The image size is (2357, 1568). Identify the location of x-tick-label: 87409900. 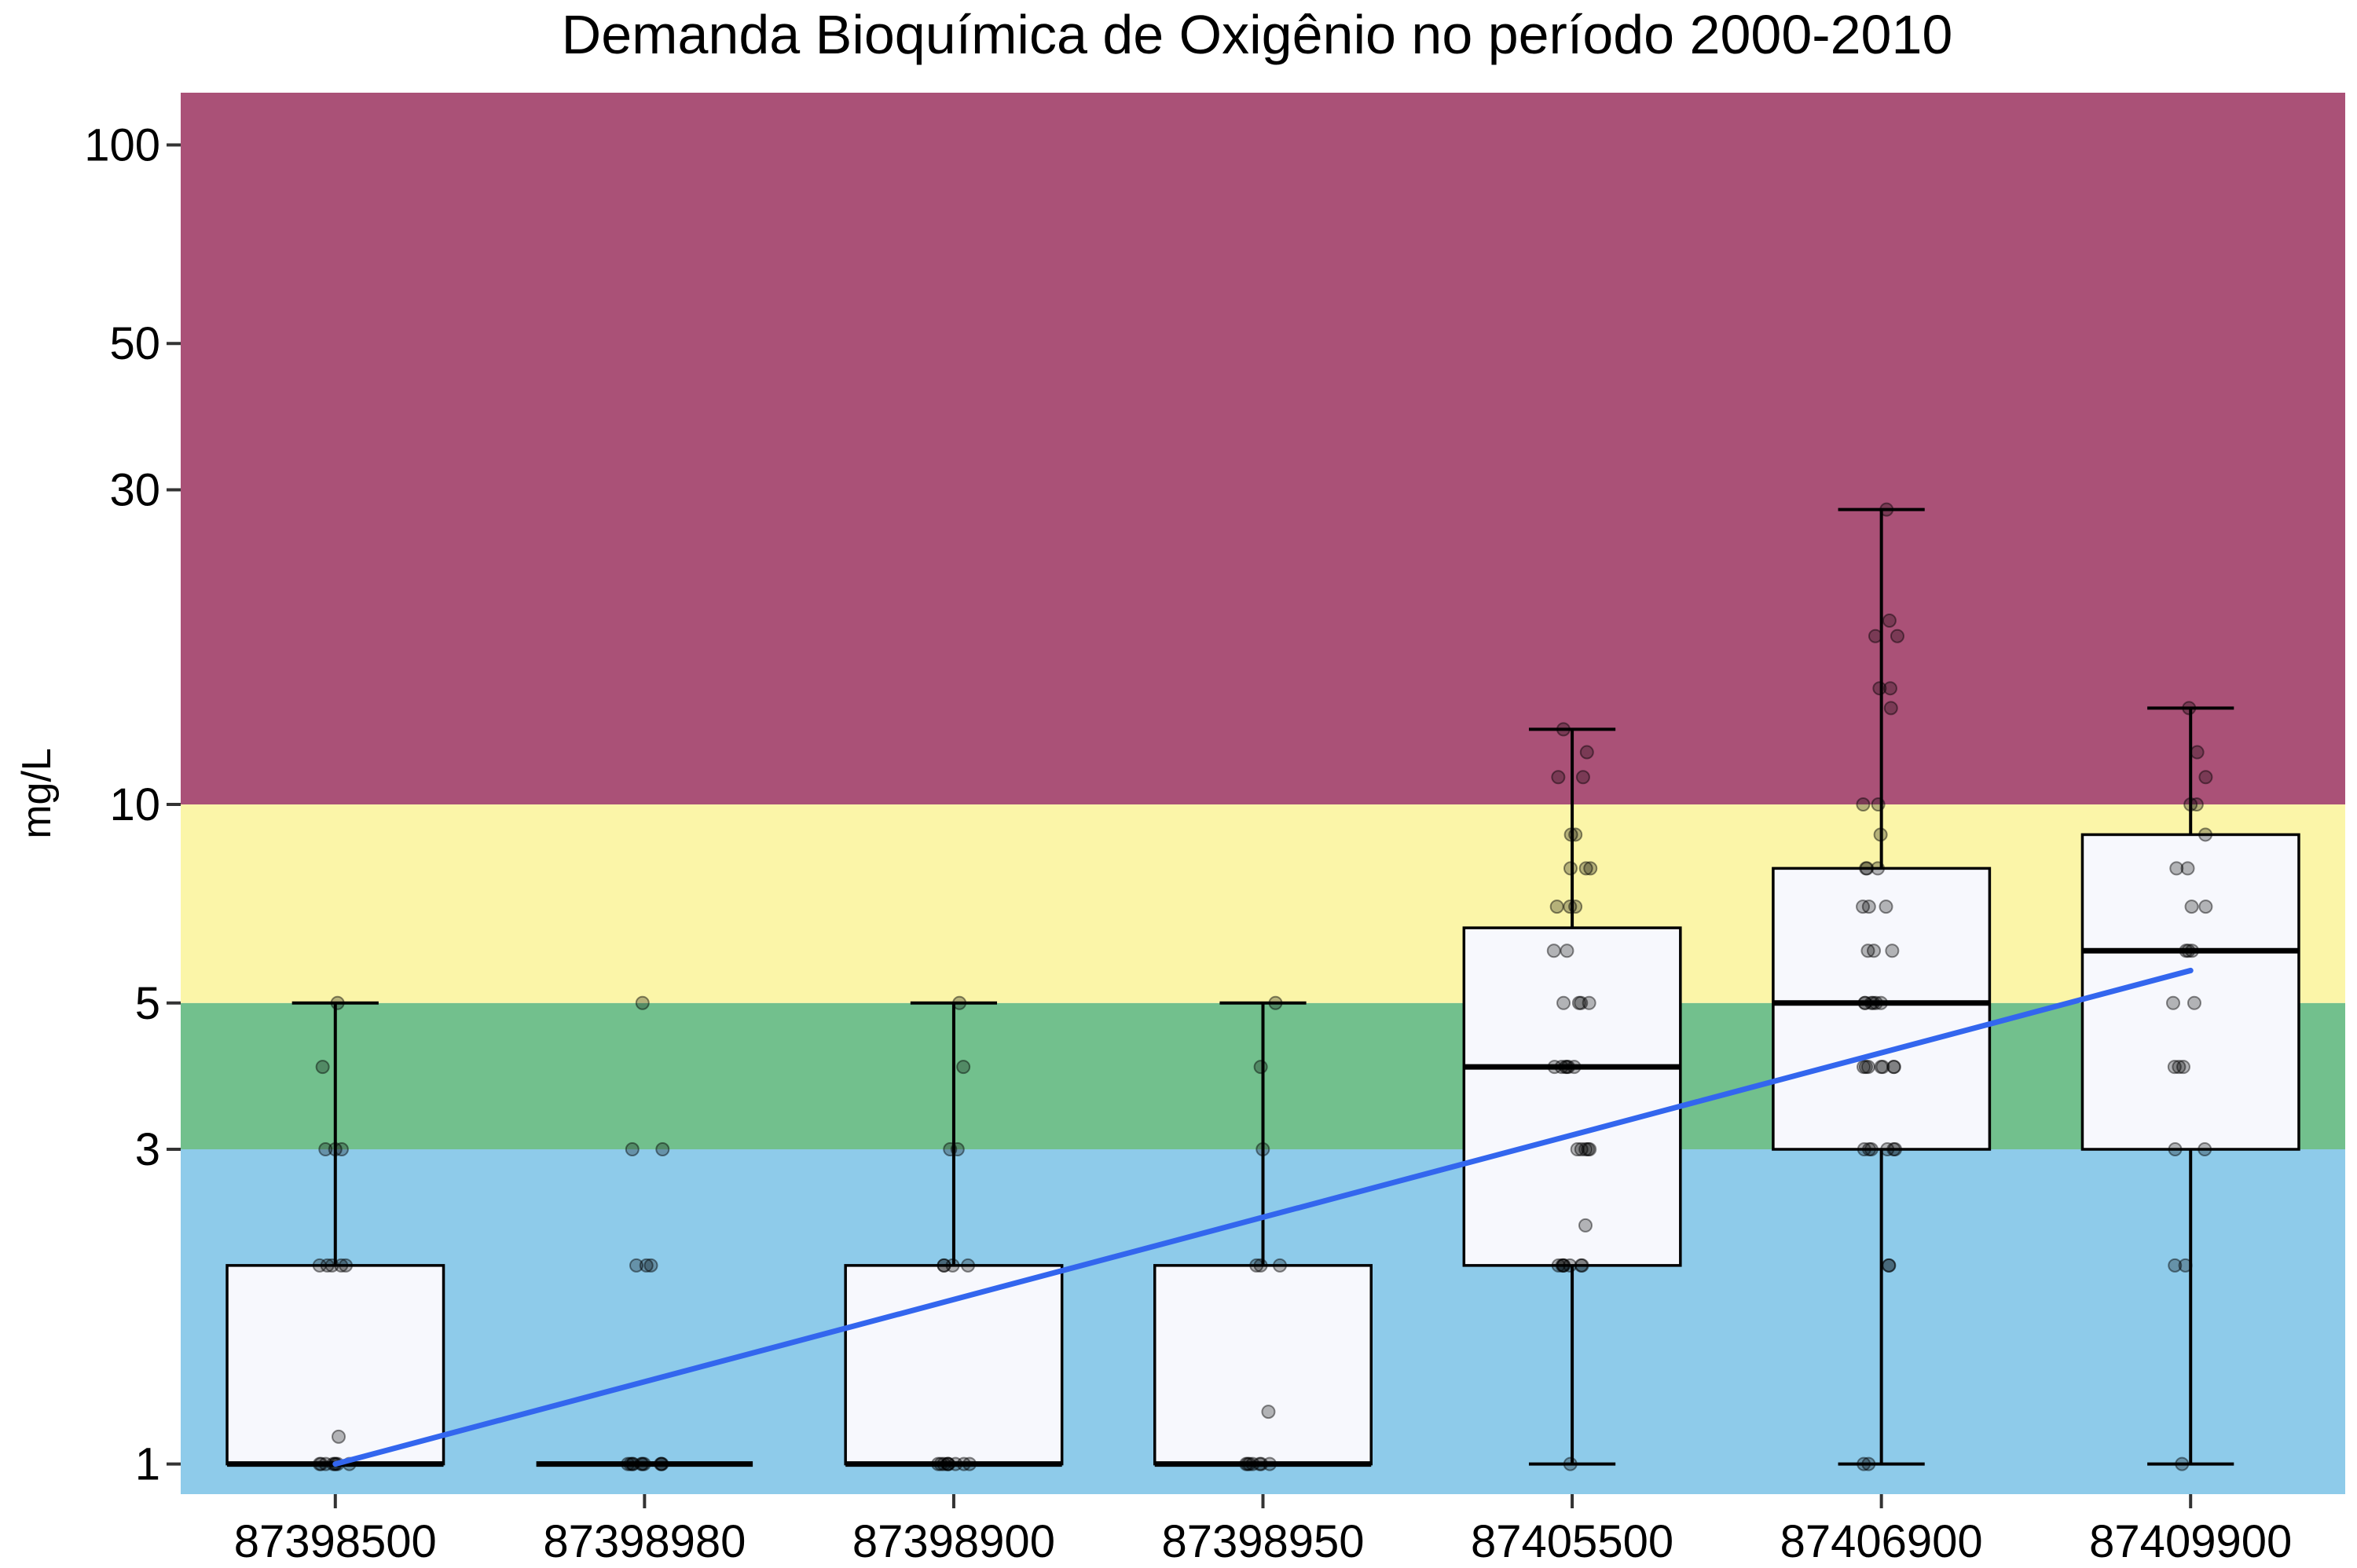
(2190, 1542).